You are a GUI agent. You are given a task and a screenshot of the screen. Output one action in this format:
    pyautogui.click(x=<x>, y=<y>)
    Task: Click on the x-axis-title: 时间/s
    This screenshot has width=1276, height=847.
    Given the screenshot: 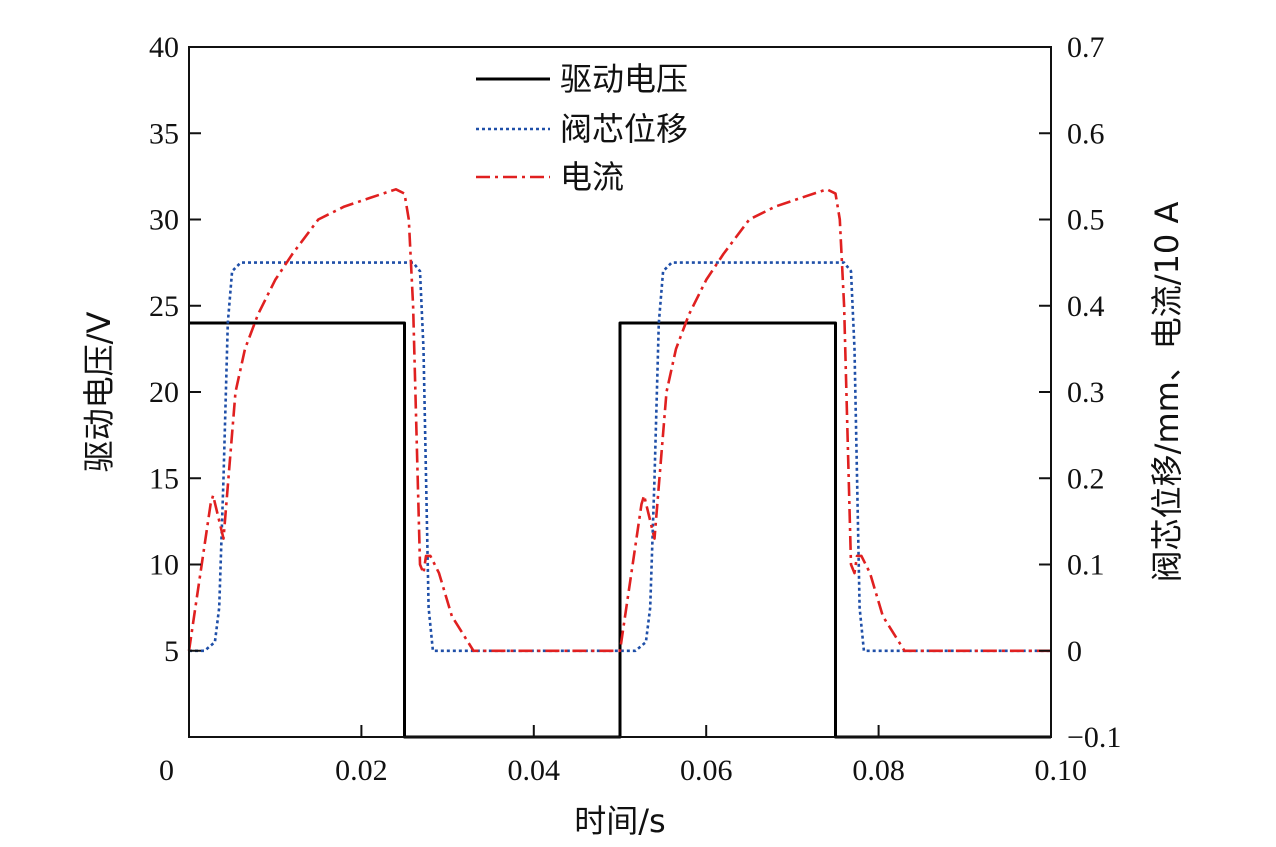 What is the action you would take?
    pyautogui.click(x=619, y=821)
    